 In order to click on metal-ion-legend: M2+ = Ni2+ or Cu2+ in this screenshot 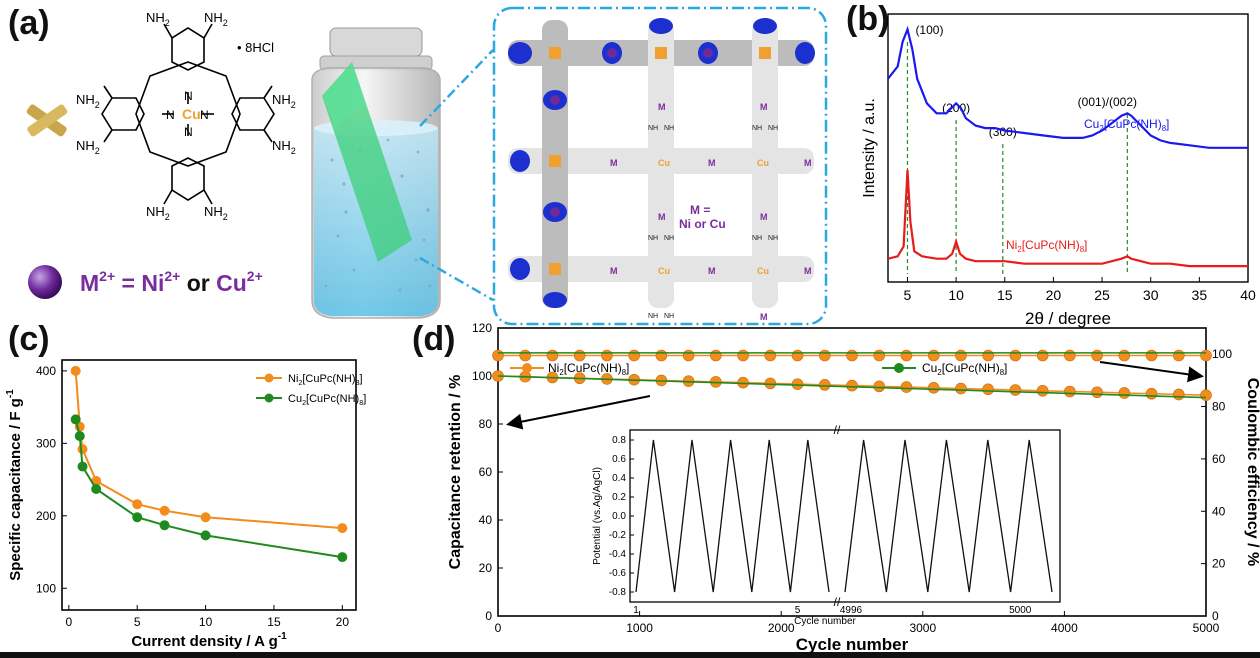, I will do `click(171, 282)`.